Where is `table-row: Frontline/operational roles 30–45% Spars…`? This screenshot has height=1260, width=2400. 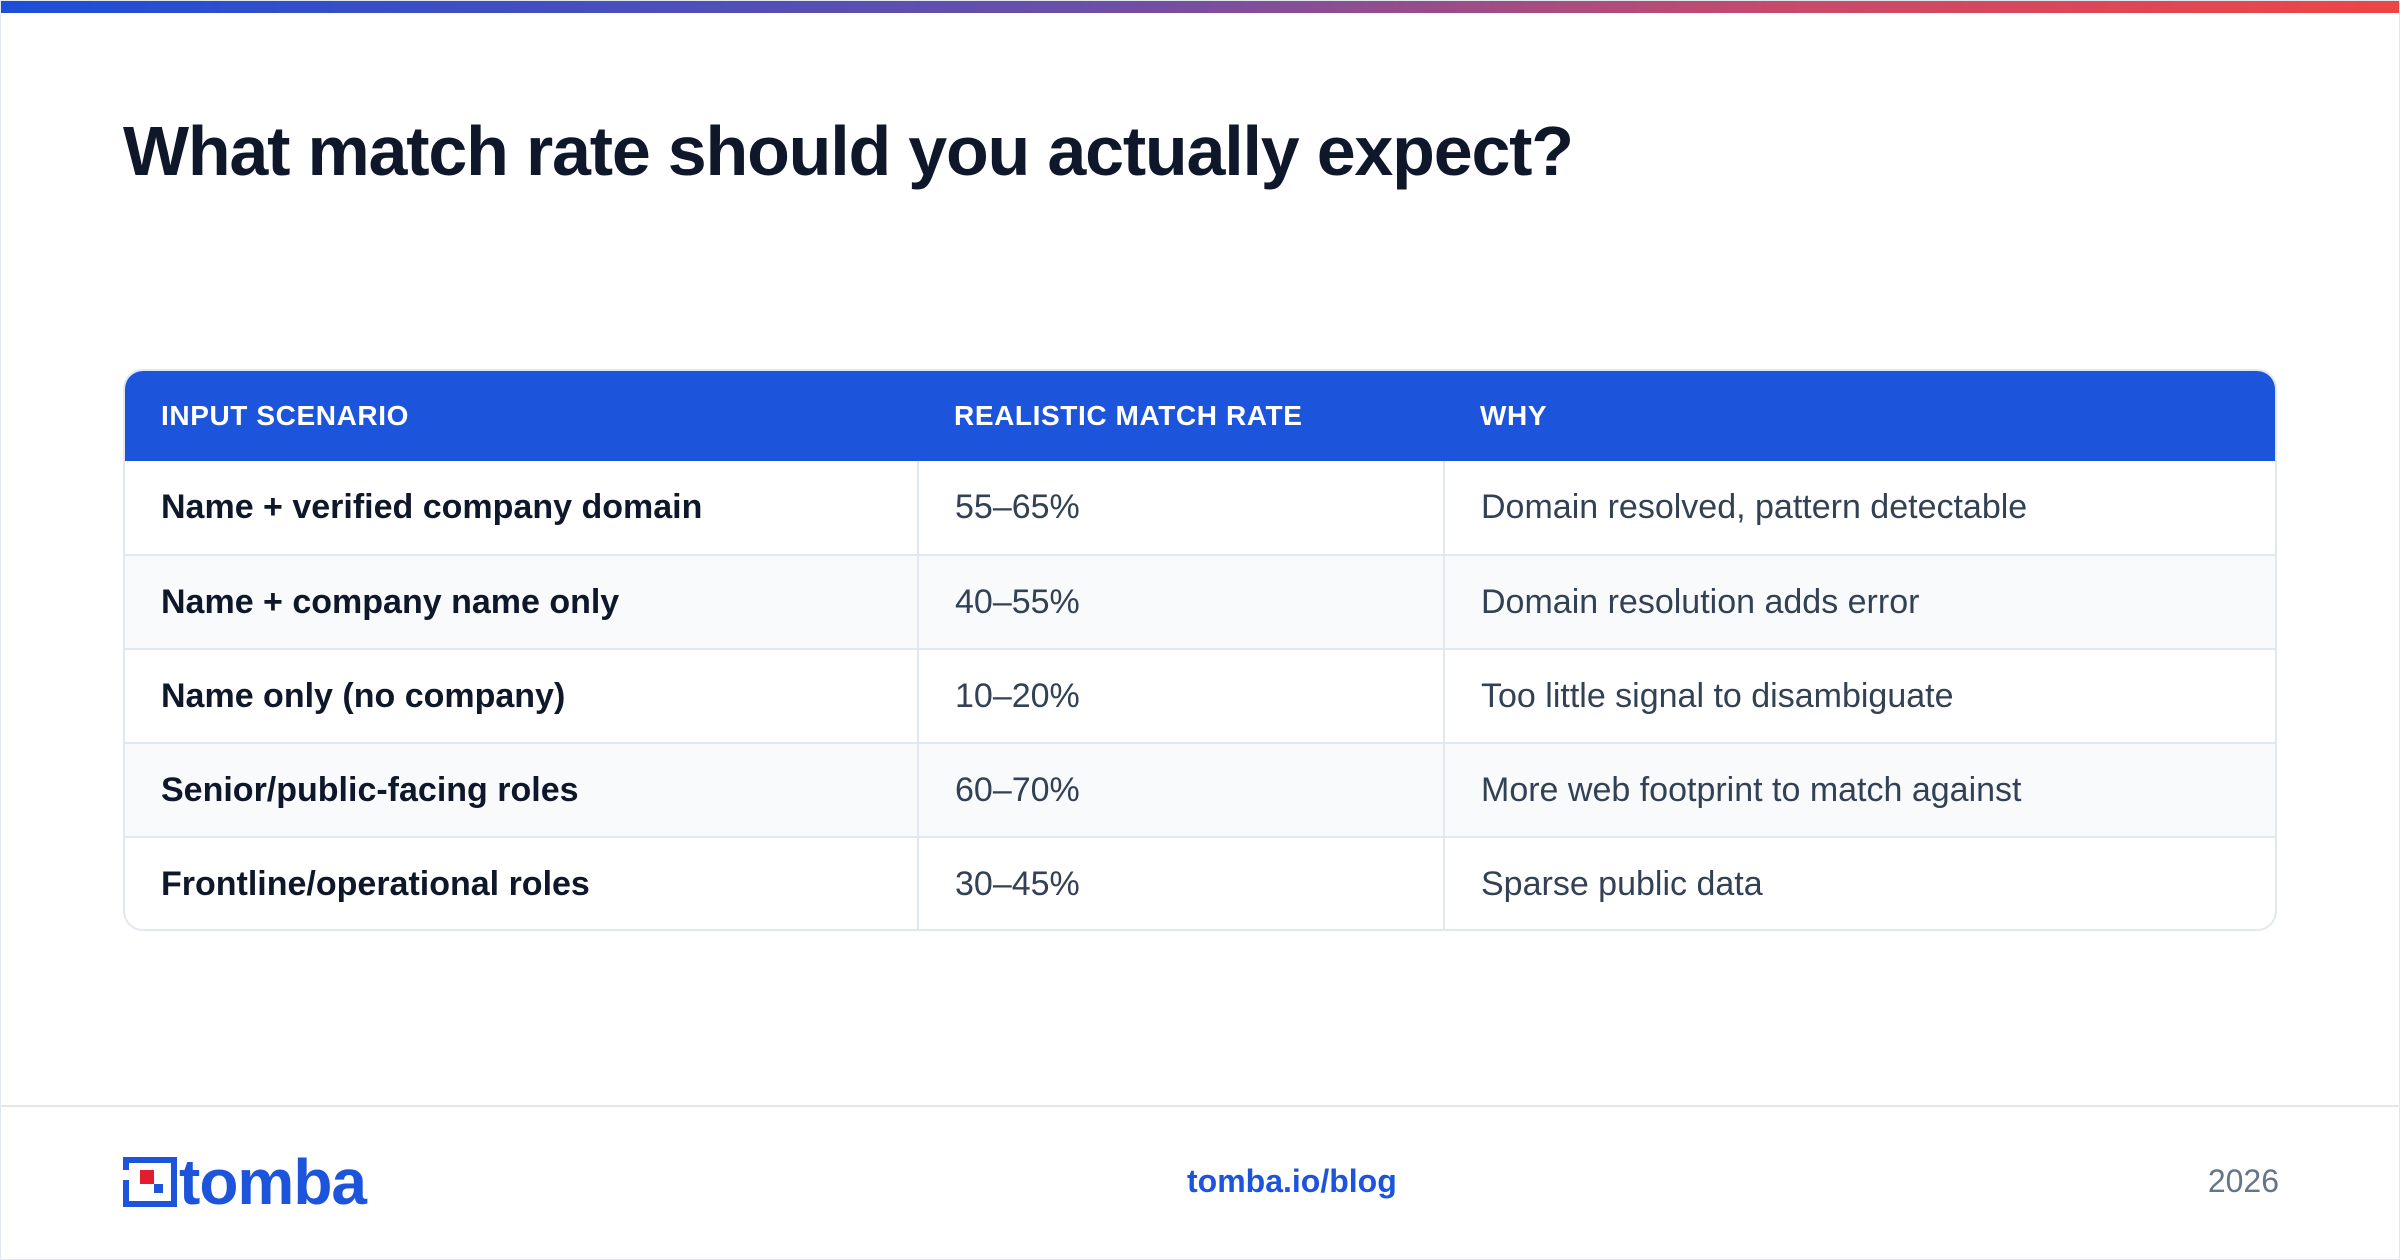 table-row: Frontline/operational roles 30–45% Spars… is located at coordinates (1200, 882).